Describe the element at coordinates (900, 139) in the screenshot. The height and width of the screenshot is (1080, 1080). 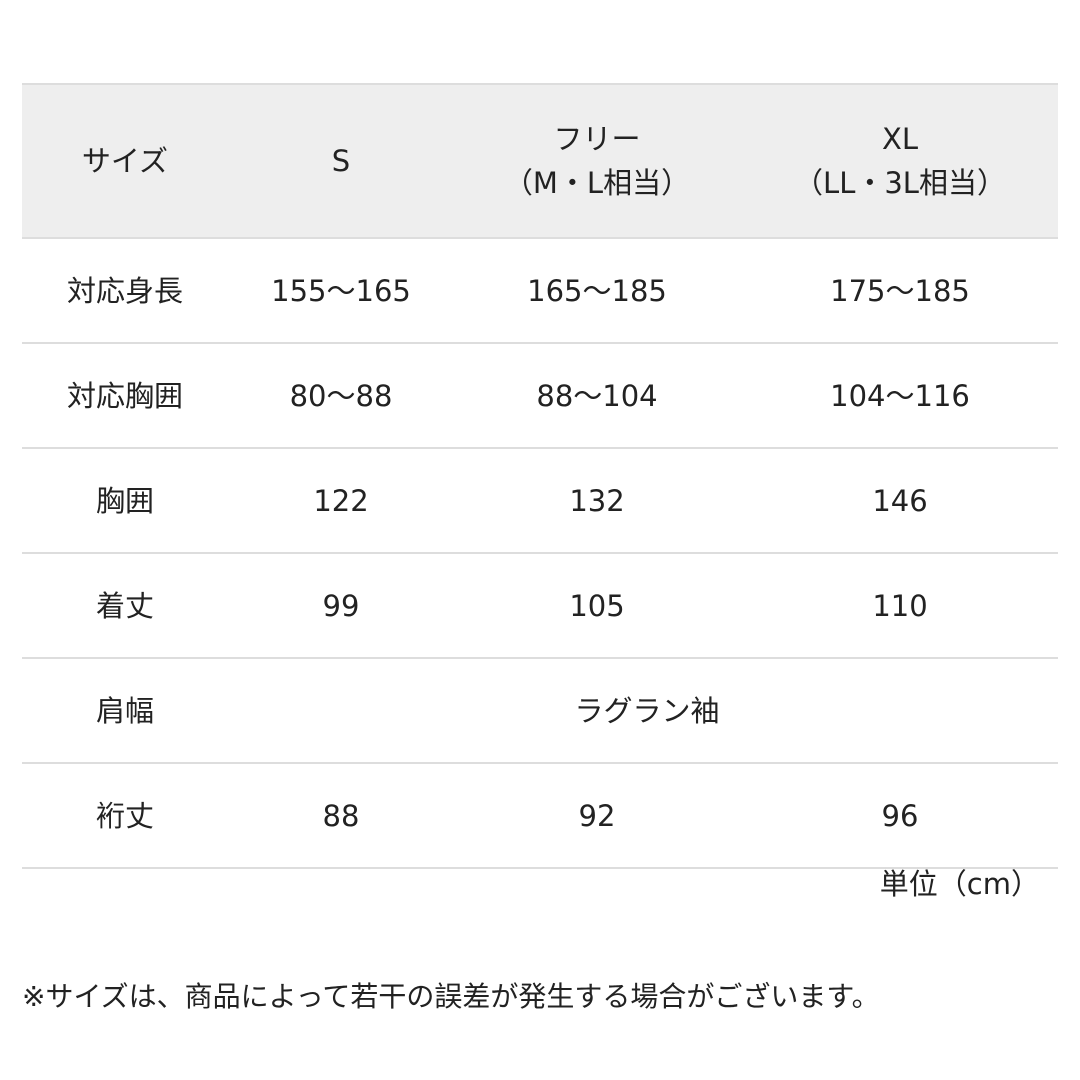
I see `size-name: XL` at that location.